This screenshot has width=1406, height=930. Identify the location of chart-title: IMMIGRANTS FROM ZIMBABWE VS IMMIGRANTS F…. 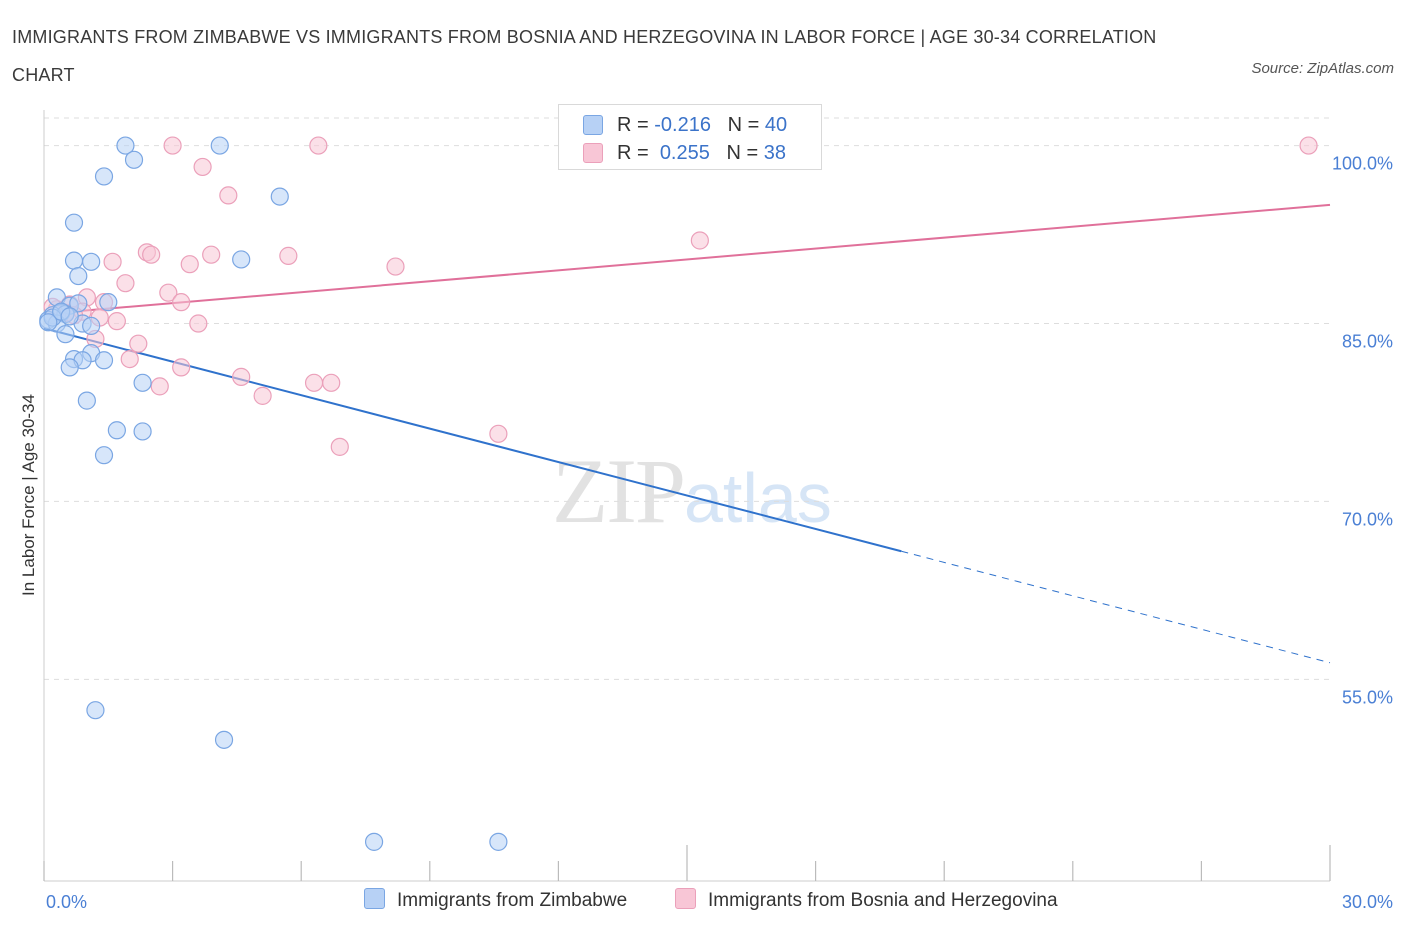
(584, 56).